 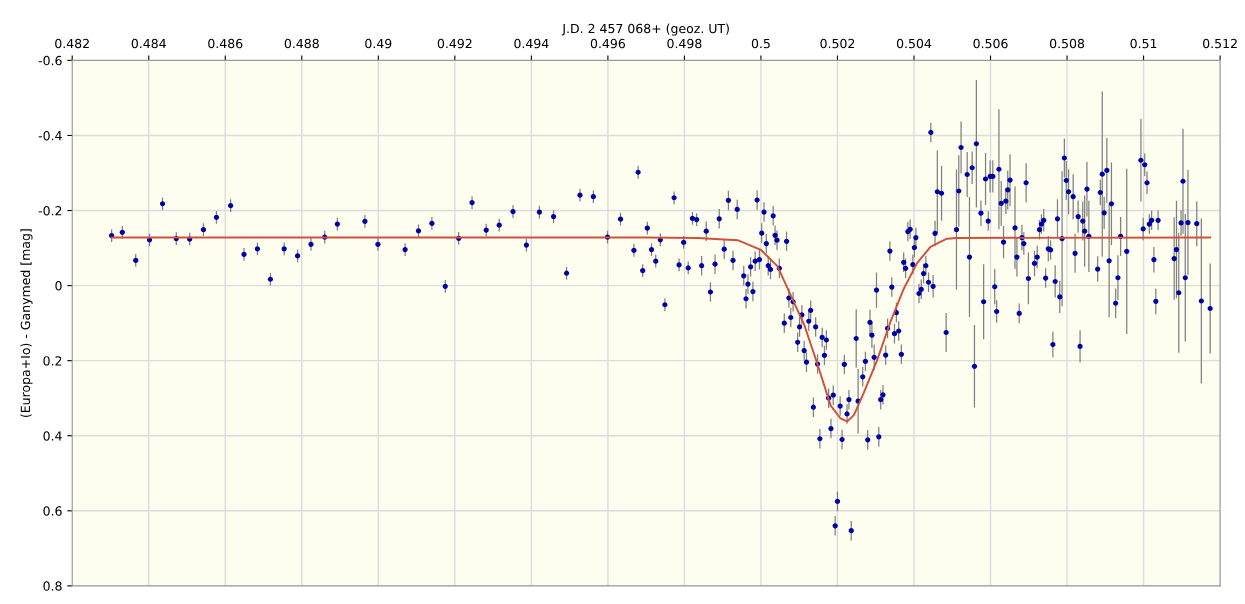 I want to click on x-tick-label: 0.488, so click(x=301, y=43).